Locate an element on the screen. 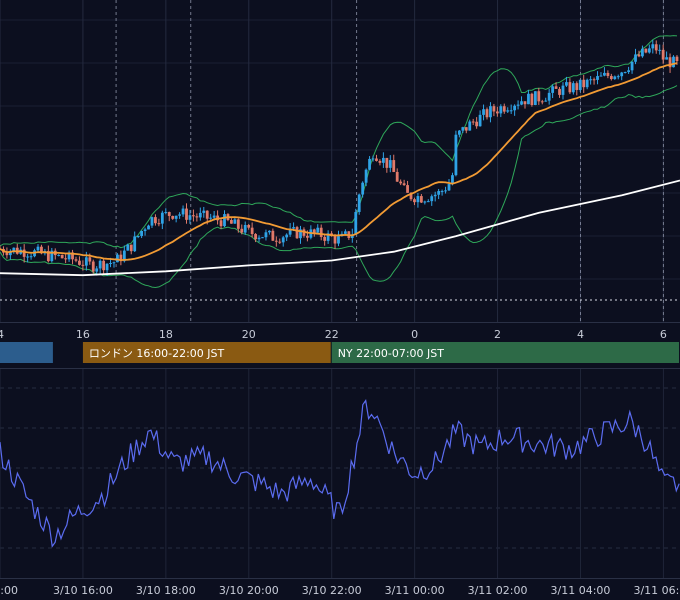  session-label: NY 22:00-07:00 JST is located at coordinates (391, 353).